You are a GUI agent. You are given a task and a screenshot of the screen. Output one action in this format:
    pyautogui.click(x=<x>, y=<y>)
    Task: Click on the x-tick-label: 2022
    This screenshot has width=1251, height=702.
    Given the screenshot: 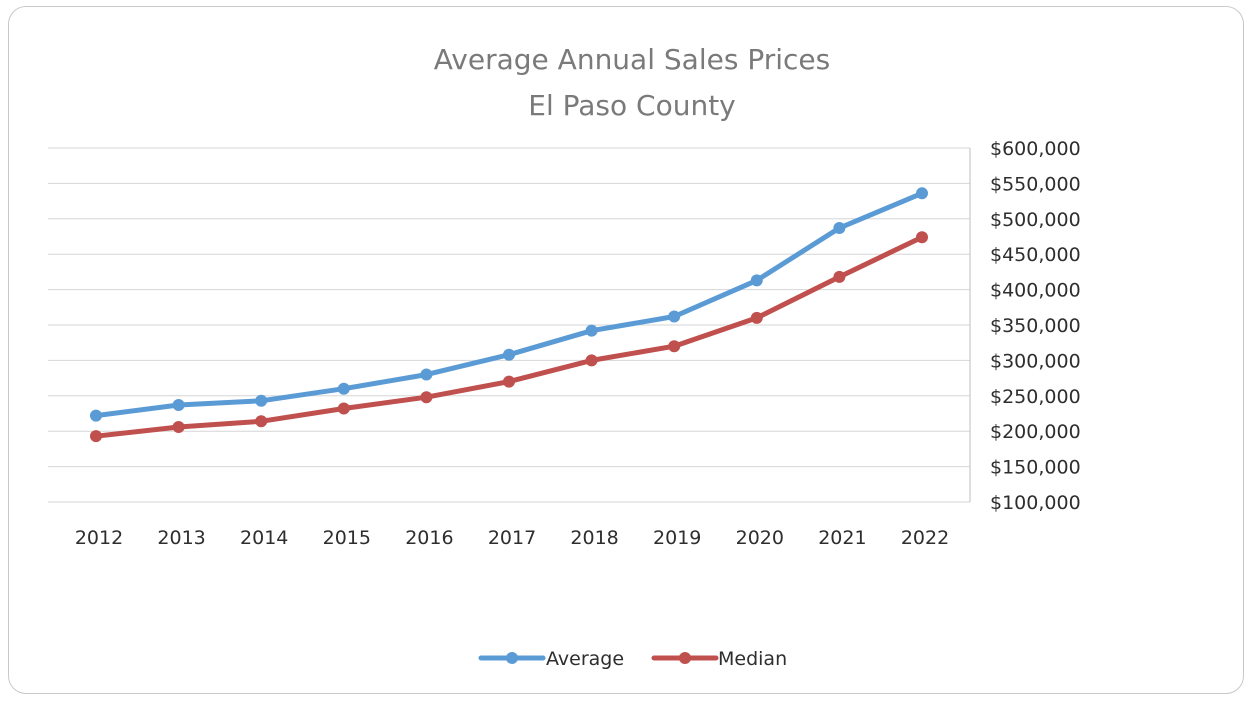 What is the action you would take?
    pyautogui.click(x=925, y=538)
    